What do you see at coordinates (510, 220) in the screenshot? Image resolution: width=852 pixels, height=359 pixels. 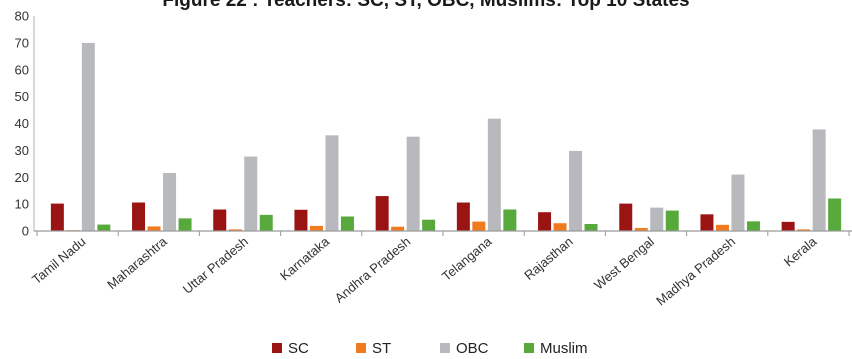 I see `bar-muslim-telangana` at bounding box center [510, 220].